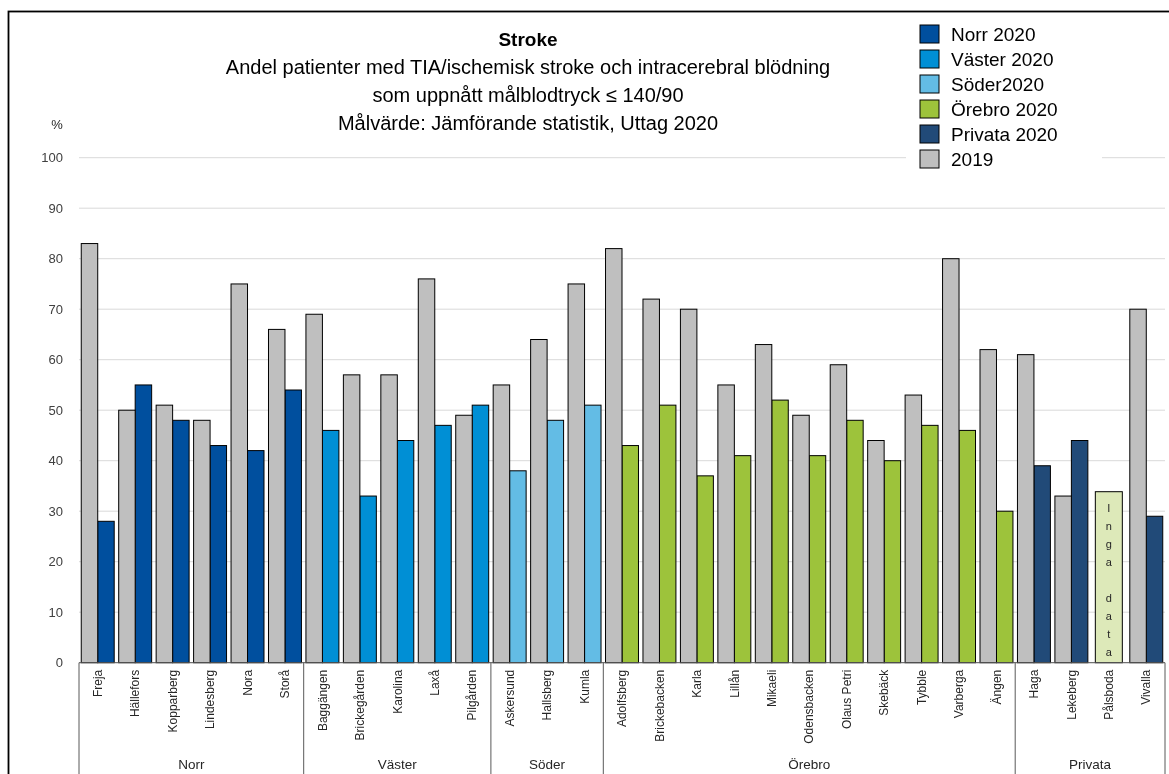  Describe the element at coordinates (921, 687) in the screenshot. I see `x-tick-label: Tybble` at that location.